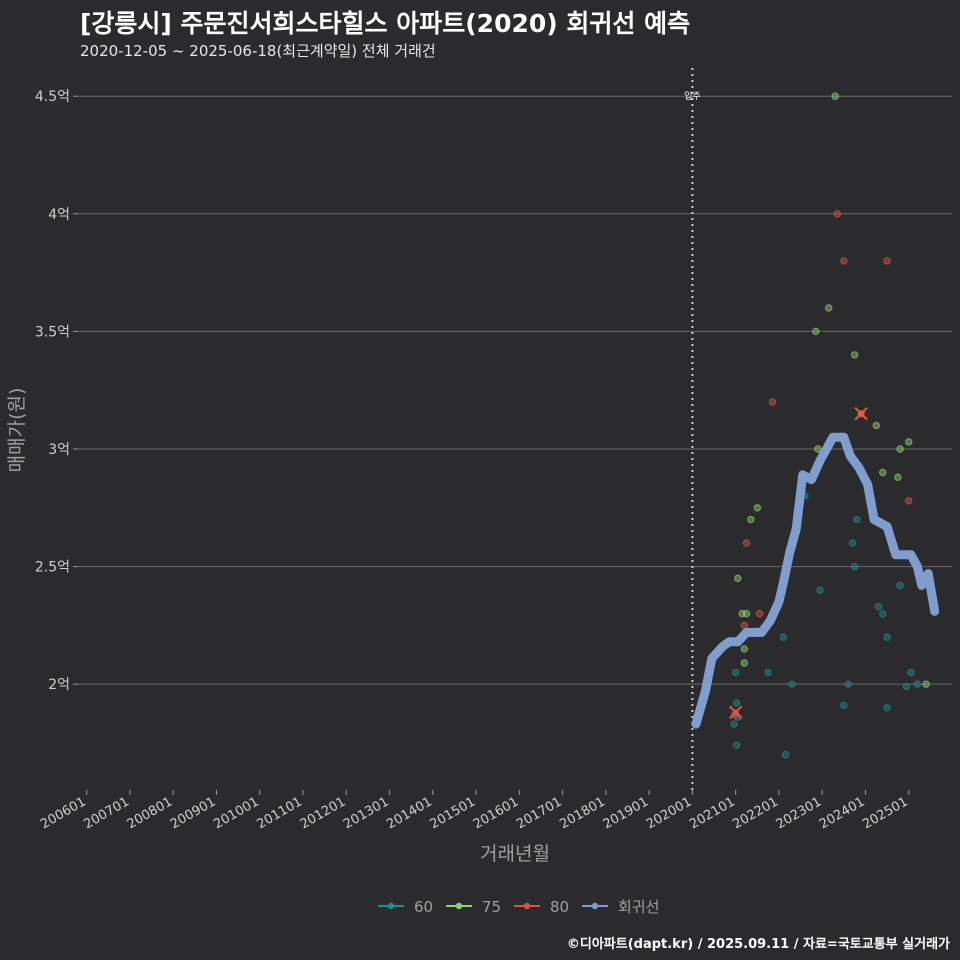 The height and width of the screenshot is (960, 960). I want to click on x-tick-label: 202001, so click(669, 813).